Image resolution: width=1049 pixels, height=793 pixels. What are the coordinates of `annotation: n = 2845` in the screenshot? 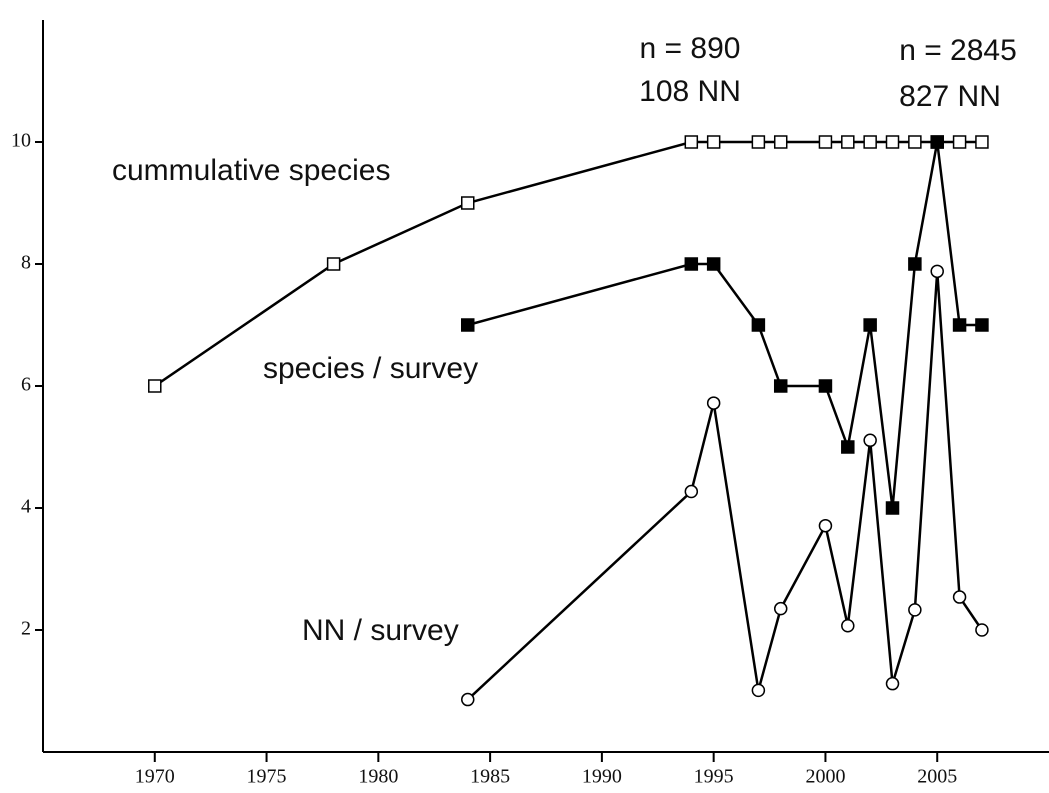 It's located at (958, 50).